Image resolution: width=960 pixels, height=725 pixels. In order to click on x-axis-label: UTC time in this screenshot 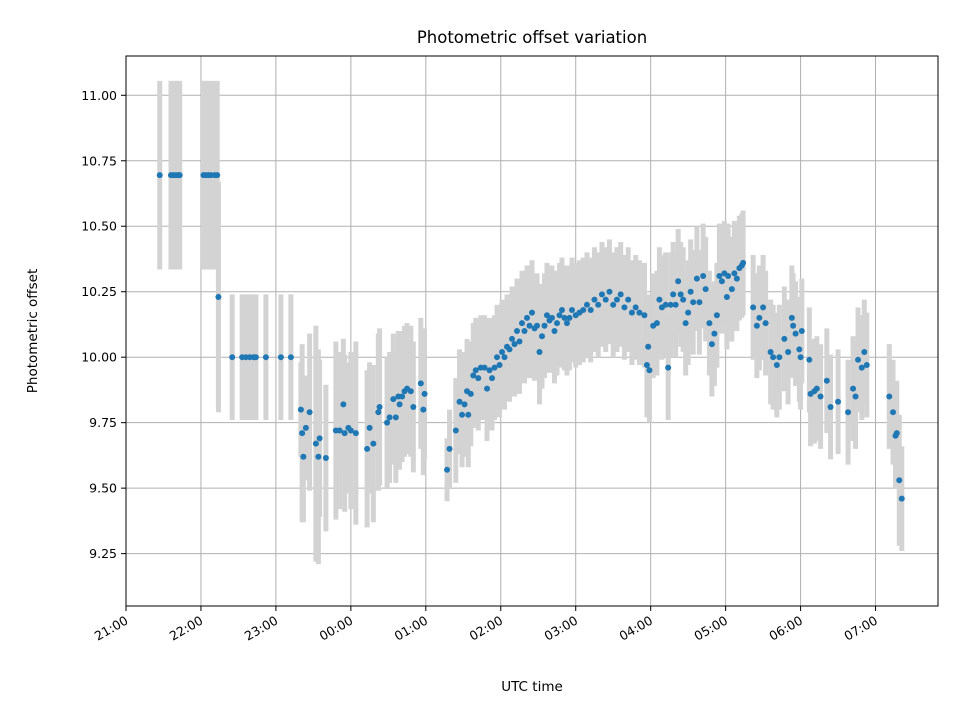, I will do `click(532, 687)`.